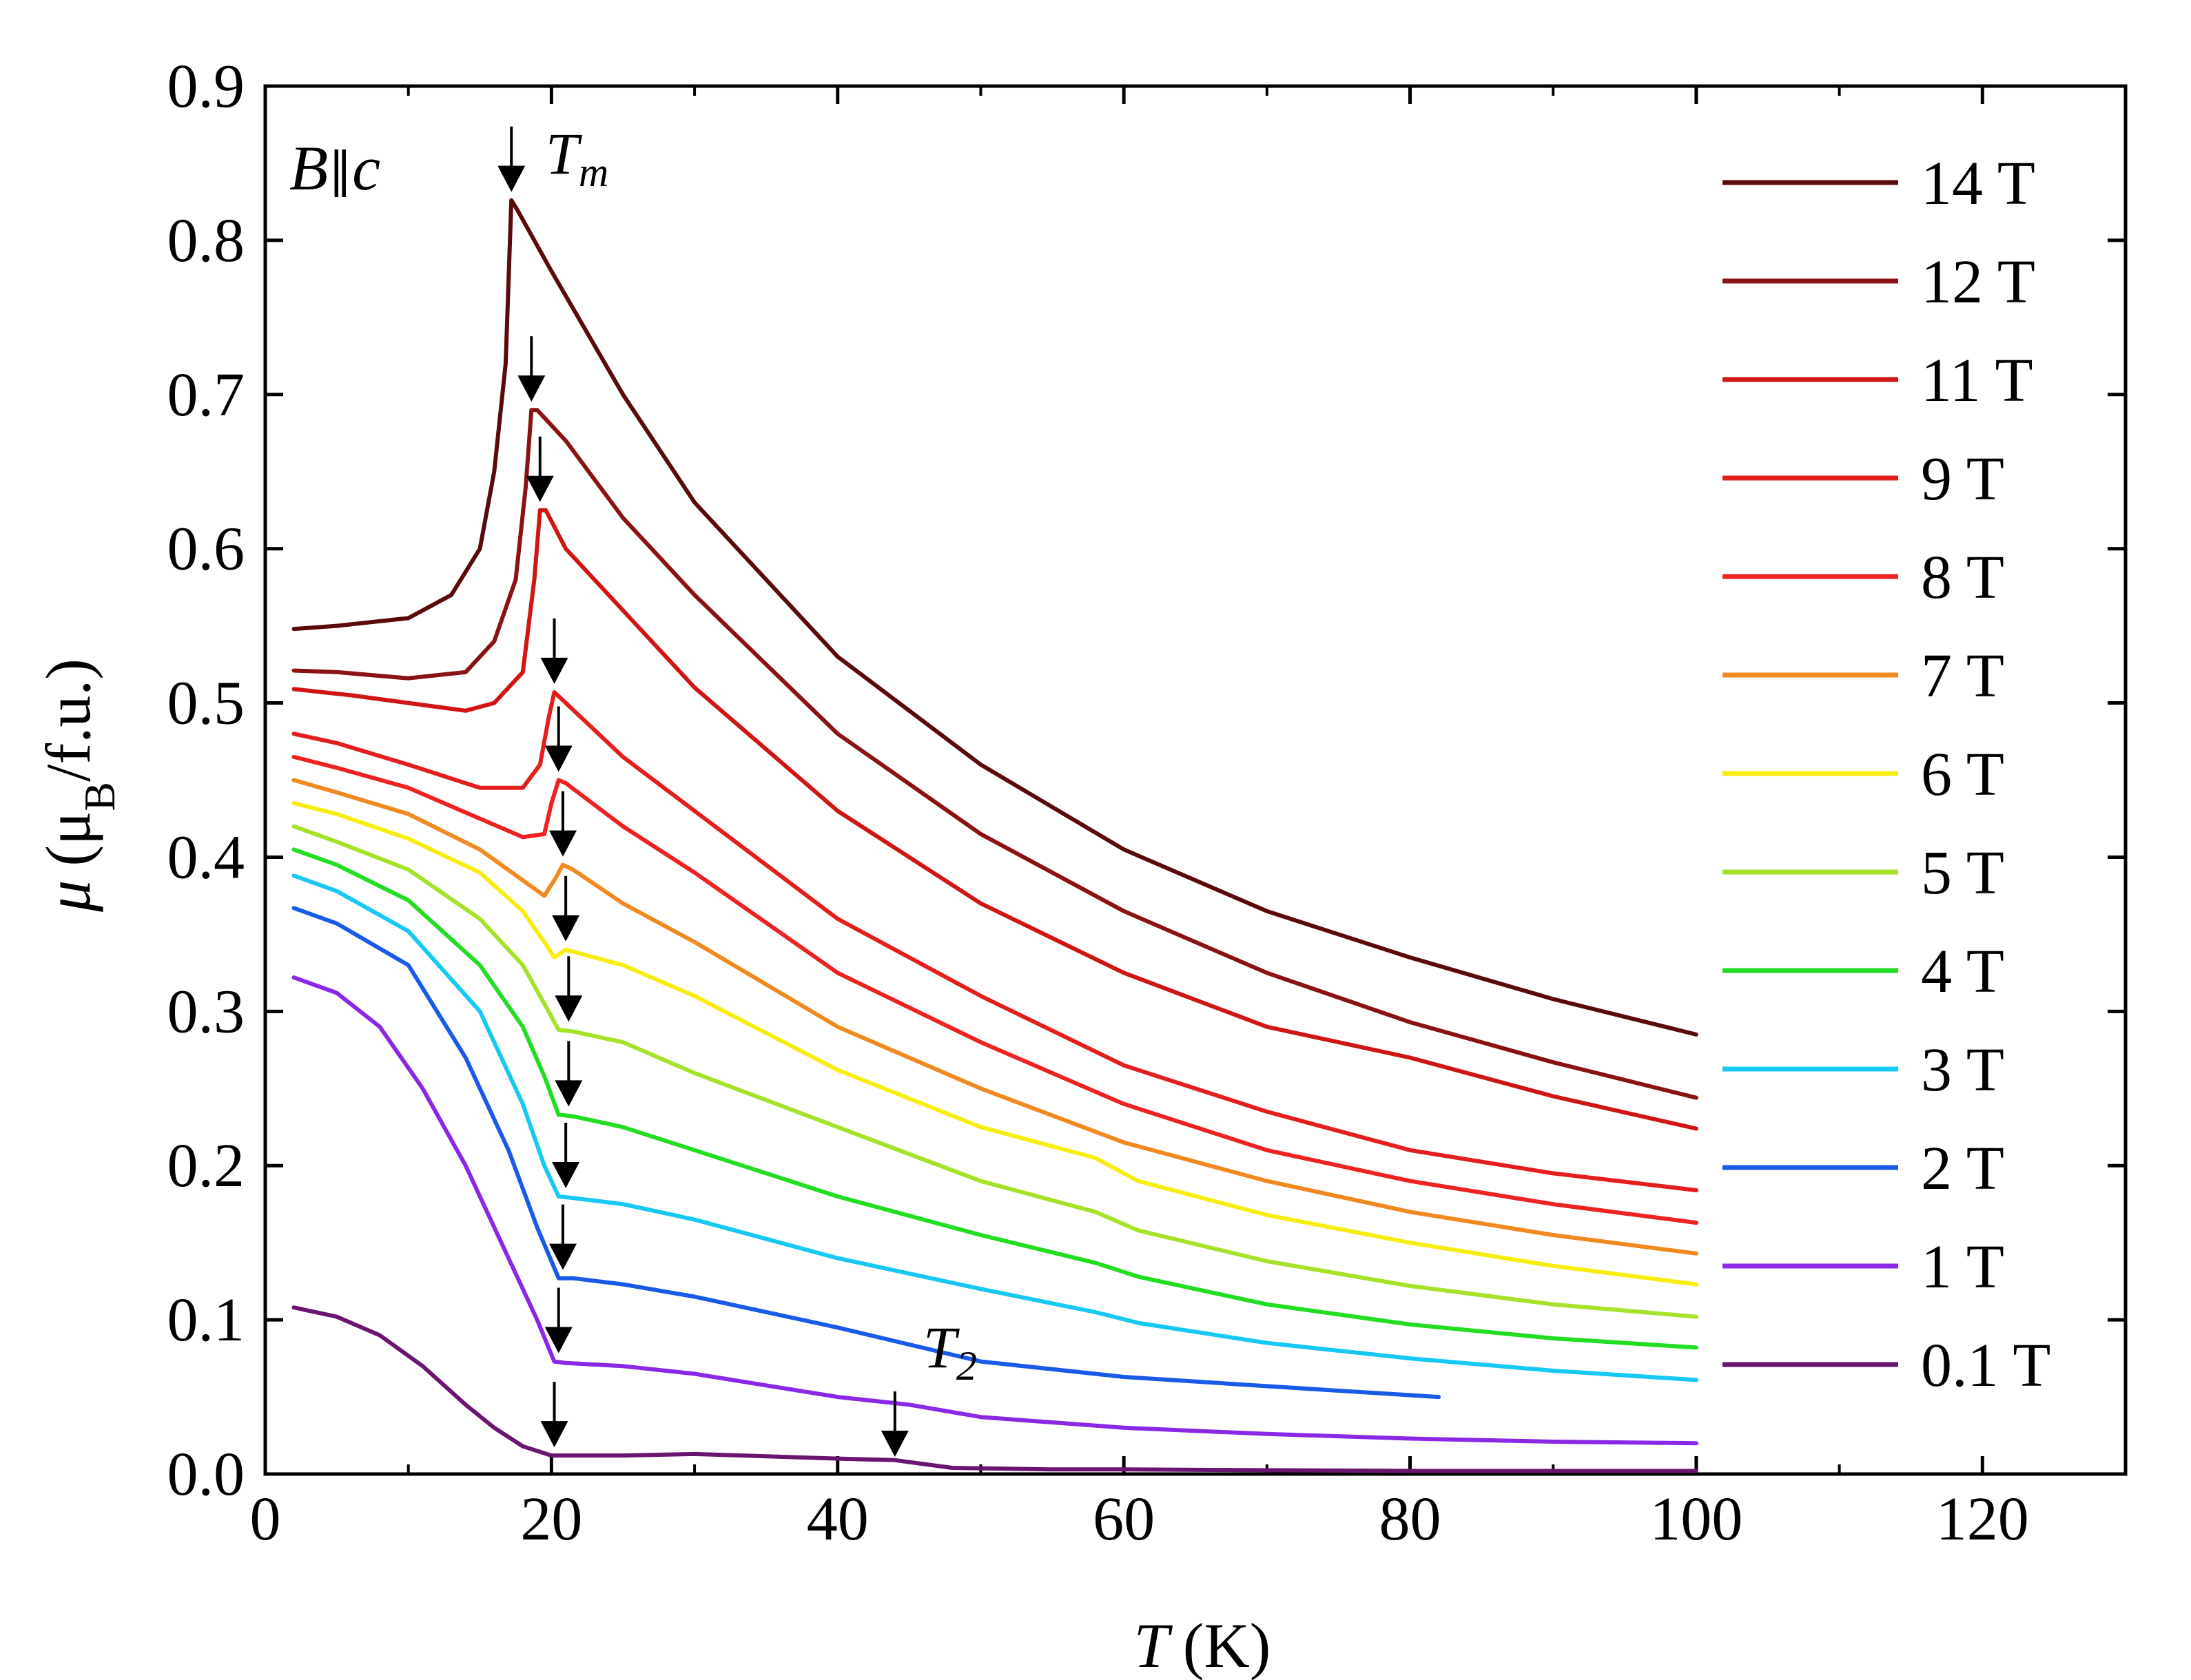  Describe the element at coordinates (1986, 1365) in the screenshot. I see `legend-label: 0.1 T` at that location.